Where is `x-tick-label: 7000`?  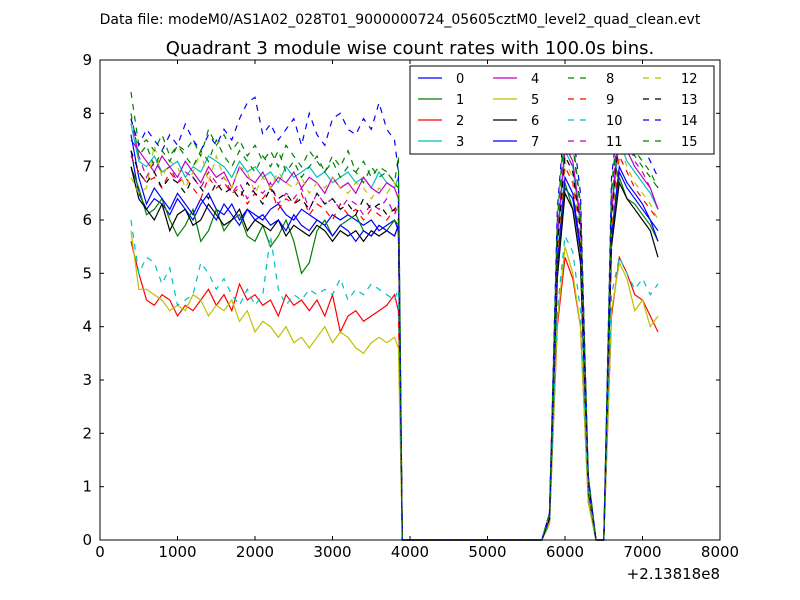 x-tick-label: 7000 is located at coordinates (642, 552).